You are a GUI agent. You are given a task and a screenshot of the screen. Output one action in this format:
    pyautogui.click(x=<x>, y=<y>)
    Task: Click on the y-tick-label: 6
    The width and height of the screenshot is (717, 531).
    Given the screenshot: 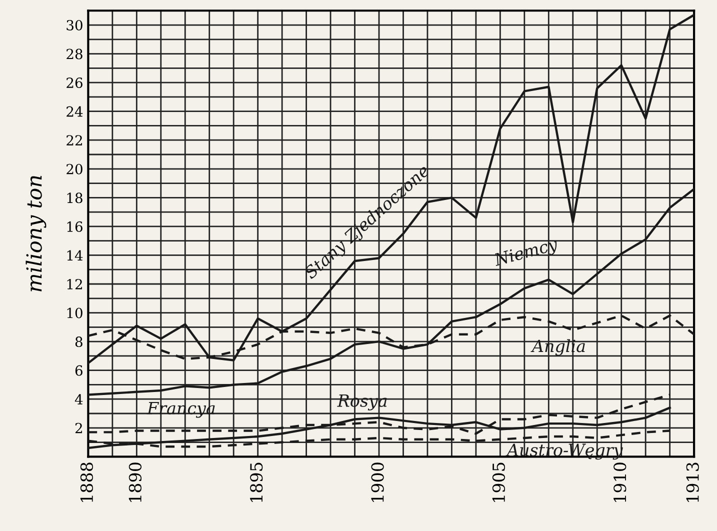 What is the action you would take?
    pyautogui.click(x=78, y=370)
    